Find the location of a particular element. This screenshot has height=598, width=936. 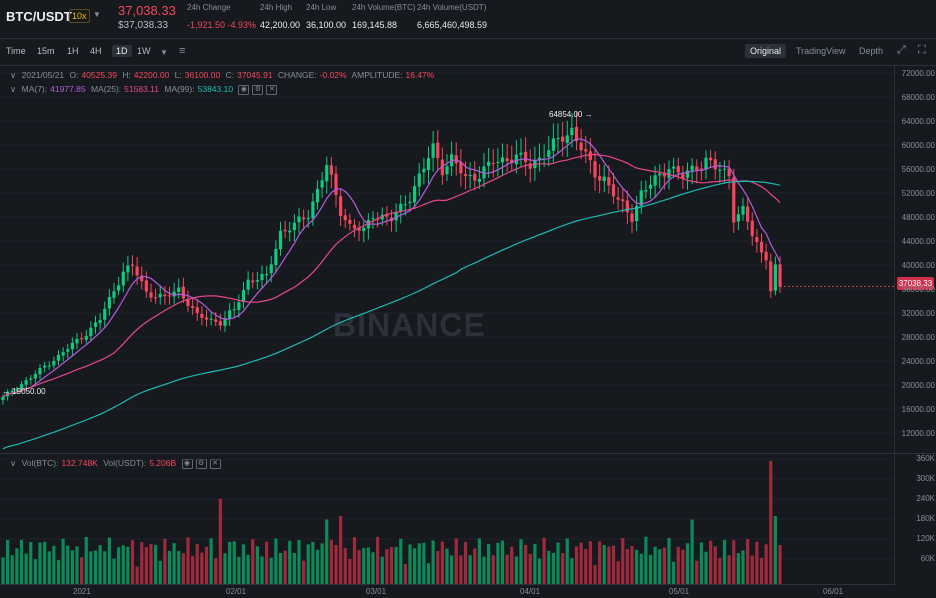

current-price-tag: 37038.33 is located at coordinates (915, 283).